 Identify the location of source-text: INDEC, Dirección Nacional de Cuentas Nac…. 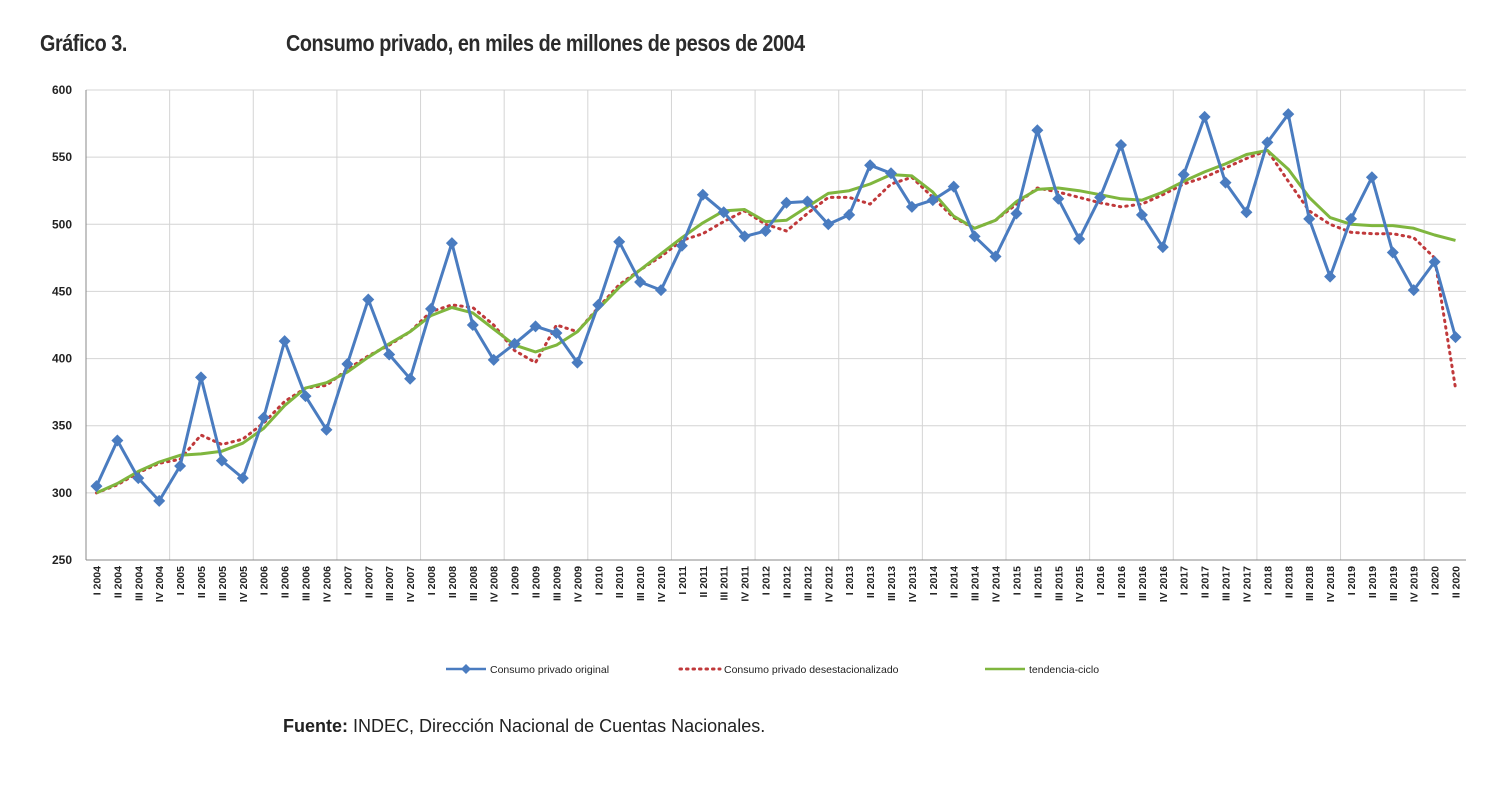
(559, 726).